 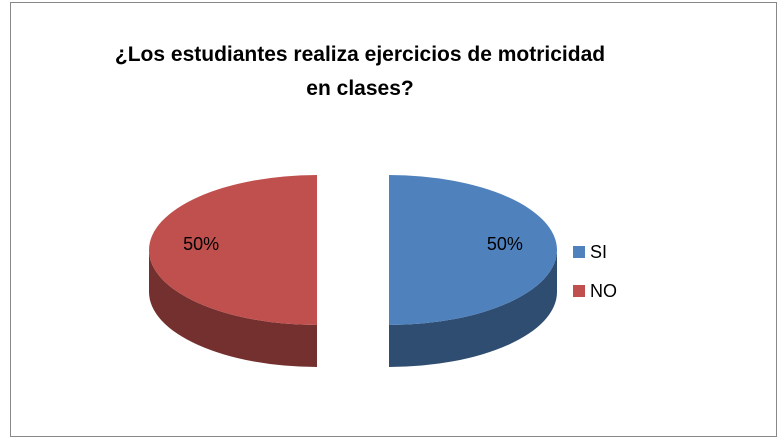 I want to click on legend-label: NO, so click(x=603, y=291).